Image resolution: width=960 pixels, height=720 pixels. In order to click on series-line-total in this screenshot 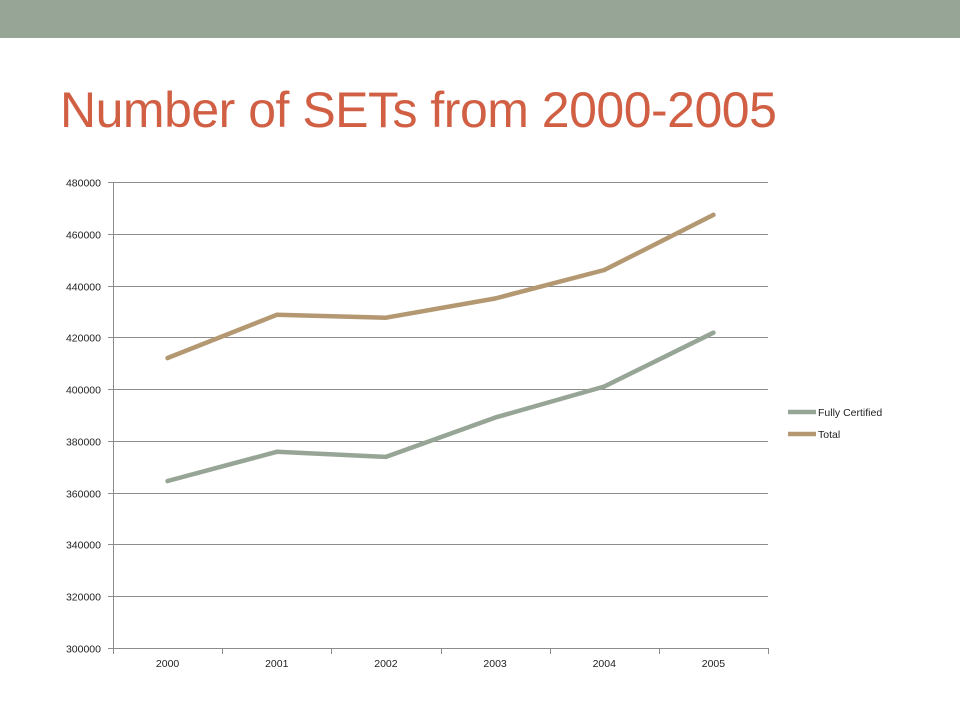, I will do `click(440, 286)`.